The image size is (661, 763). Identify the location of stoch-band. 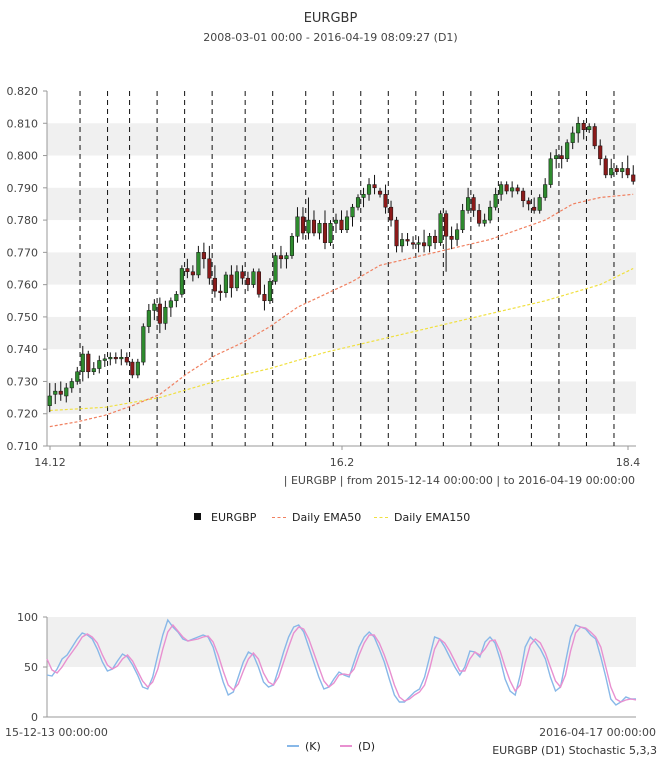
(341, 642).